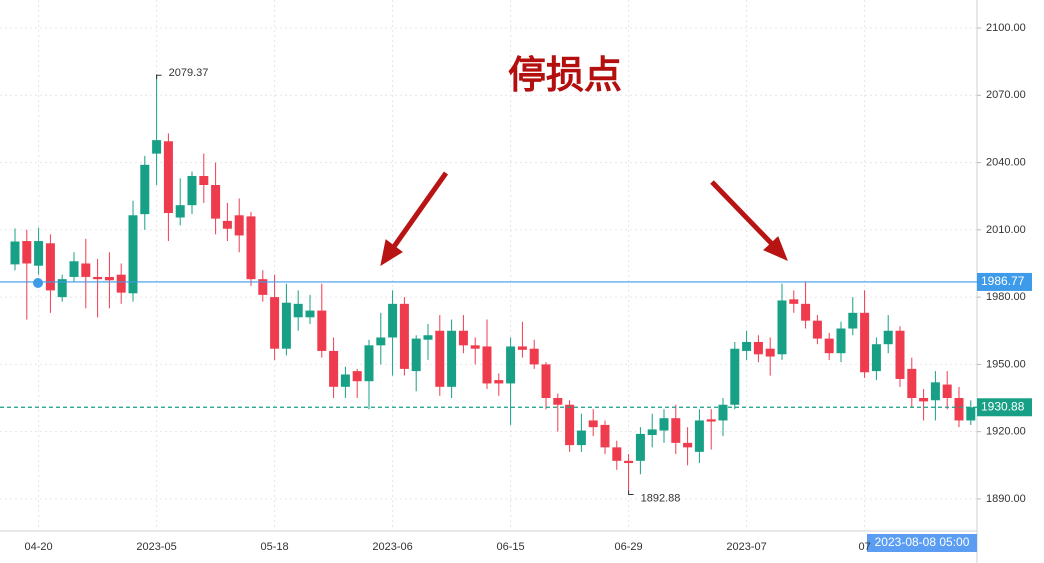 Image resolution: width=1044 pixels, height=563 pixels. Describe the element at coordinates (159, 77) in the screenshot. I see `high-marker` at that location.